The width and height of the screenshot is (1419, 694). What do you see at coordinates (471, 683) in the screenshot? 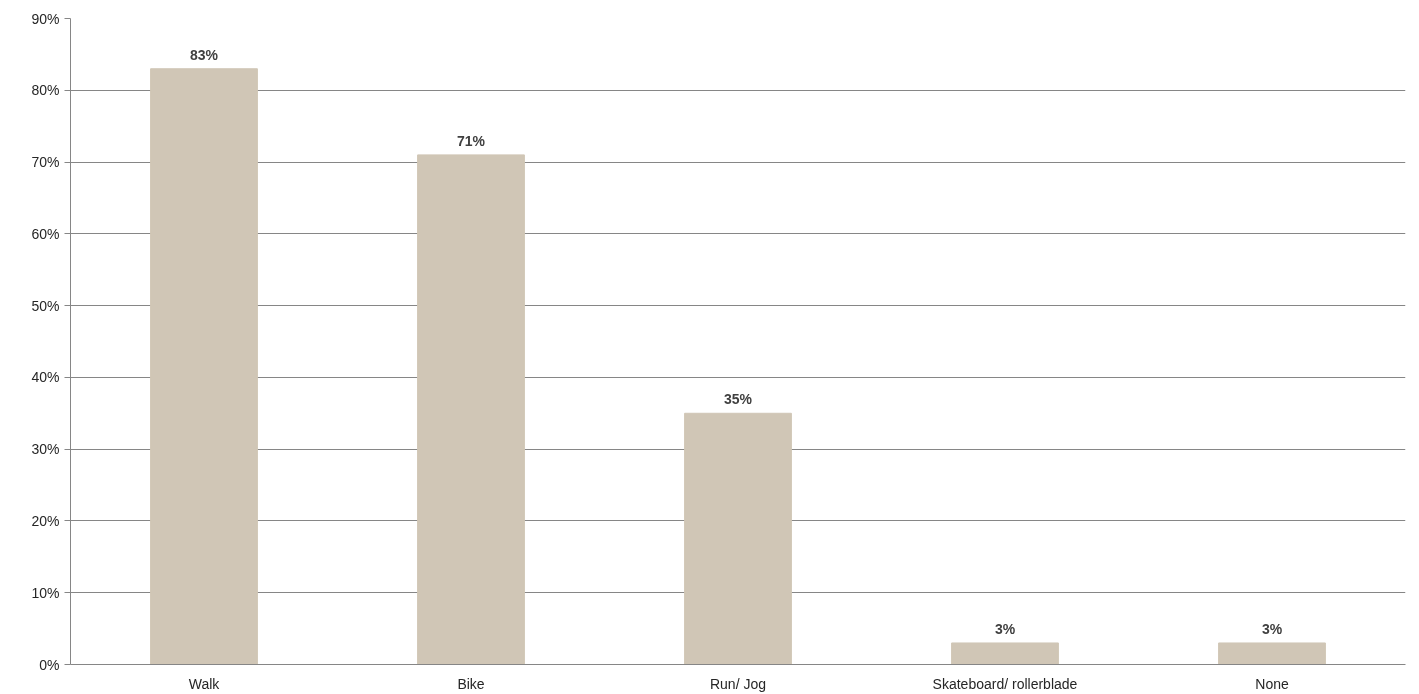
I see `x-tick-label: Bike` at bounding box center [471, 683].